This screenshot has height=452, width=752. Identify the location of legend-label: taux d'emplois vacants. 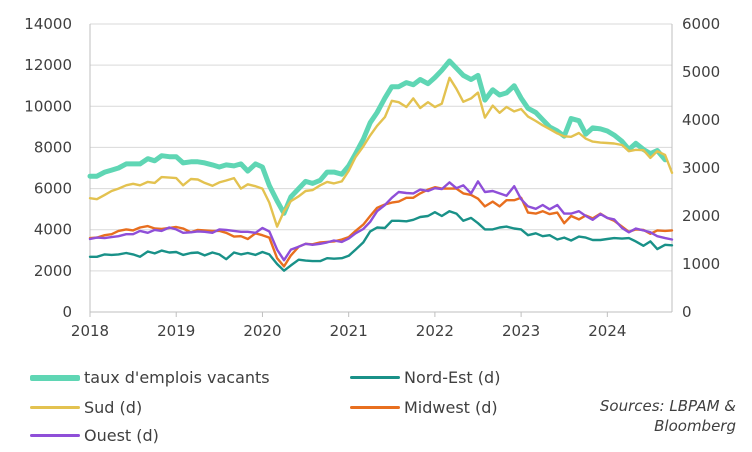
(177, 377).